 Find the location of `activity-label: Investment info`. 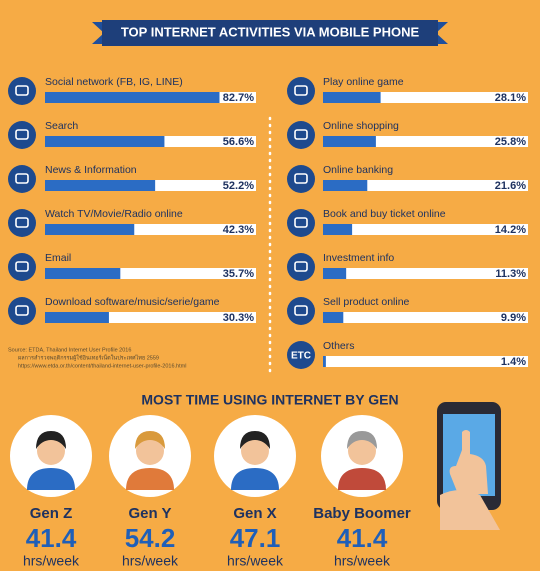

activity-label: Investment info is located at coordinates (358, 258).